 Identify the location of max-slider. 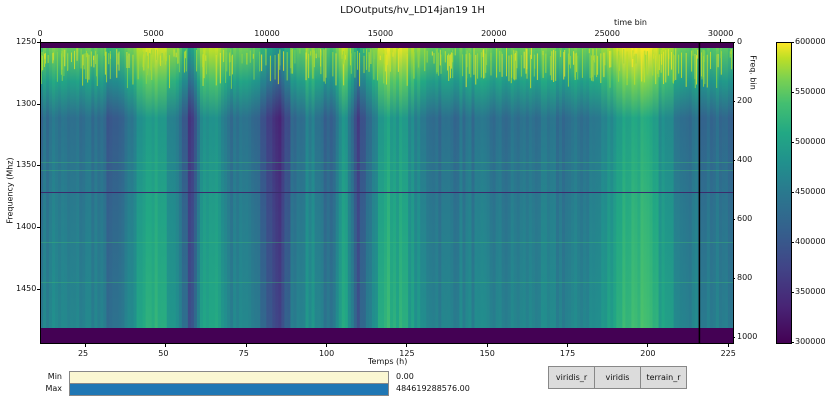
(229, 389).